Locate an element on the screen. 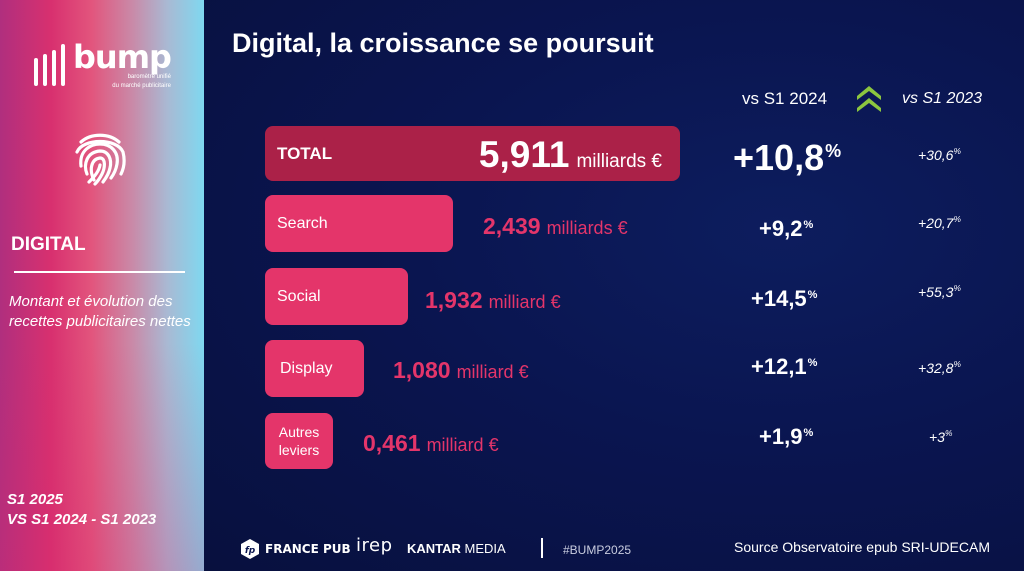 Image resolution: width=1024 pixels, height=571 pixels. pct-value: +14,5 is located at coordinates (779, 298).